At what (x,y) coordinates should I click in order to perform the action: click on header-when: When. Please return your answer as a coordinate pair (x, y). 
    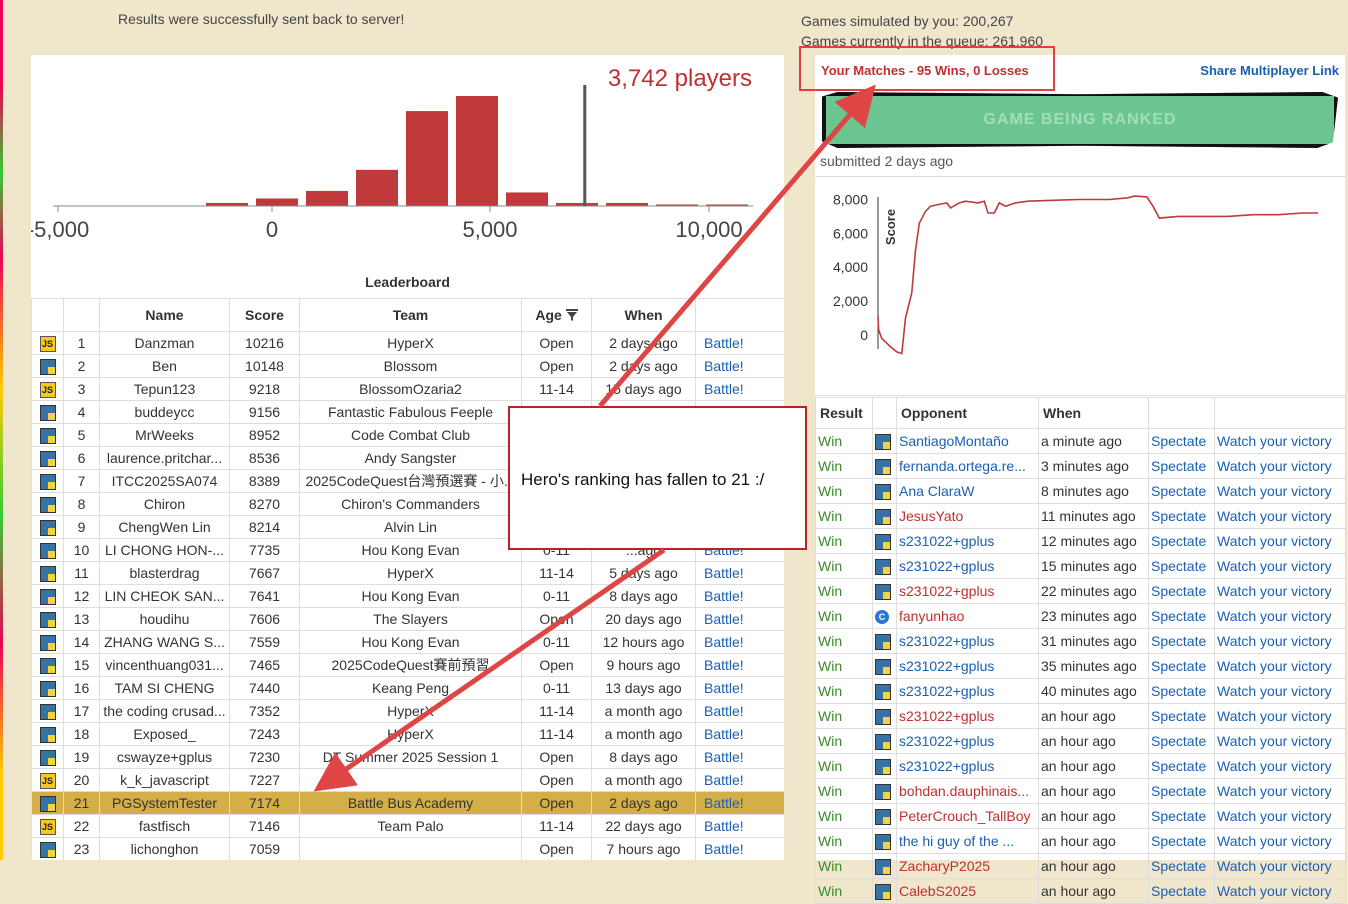
    Looking at the image, I should click on (643, 315).